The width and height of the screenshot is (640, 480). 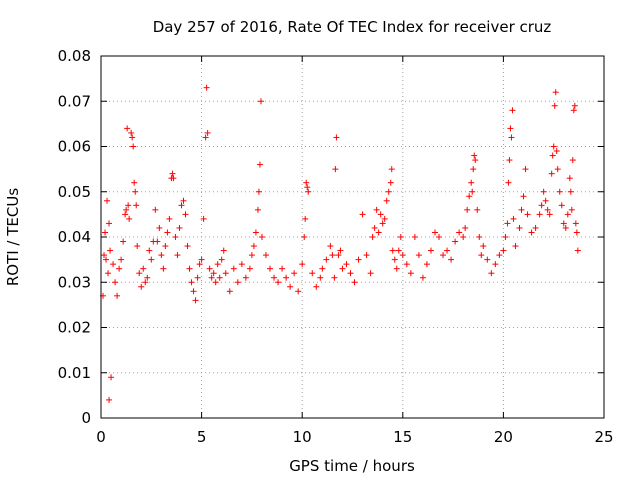 I want to click on x-tick-label: 0, so click(x=101, y=437).